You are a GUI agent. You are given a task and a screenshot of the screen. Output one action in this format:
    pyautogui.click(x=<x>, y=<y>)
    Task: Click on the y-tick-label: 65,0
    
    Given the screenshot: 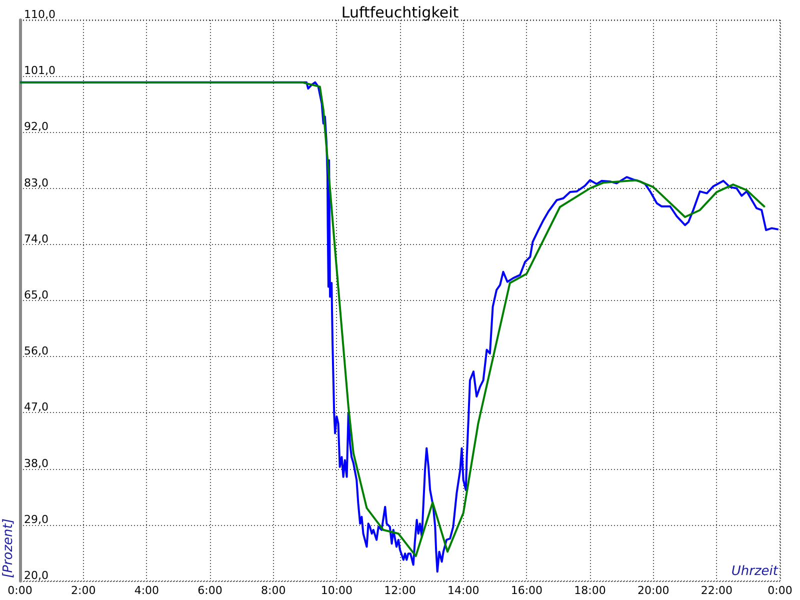 What is the action you would take?
    pyautogui.click(x=36, y=295)
    